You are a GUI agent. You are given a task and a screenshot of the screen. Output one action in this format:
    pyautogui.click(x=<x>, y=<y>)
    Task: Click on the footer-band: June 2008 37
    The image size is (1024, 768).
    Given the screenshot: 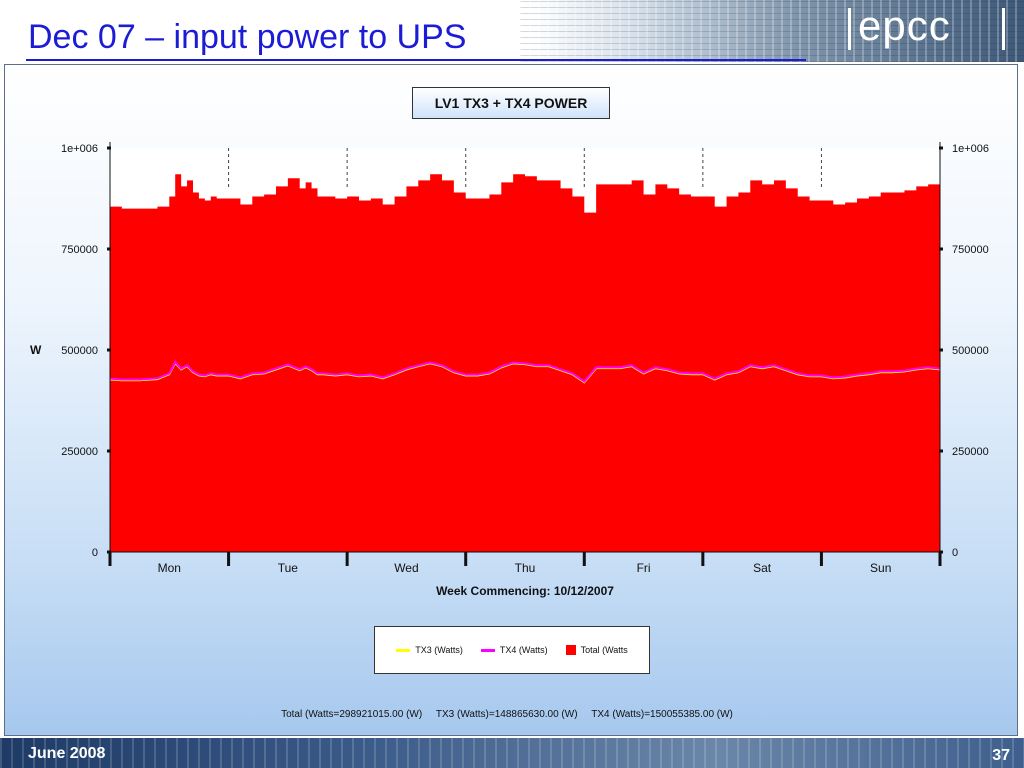 What is the action you would take?
    pyautogui.click(x=512, y=753)
    